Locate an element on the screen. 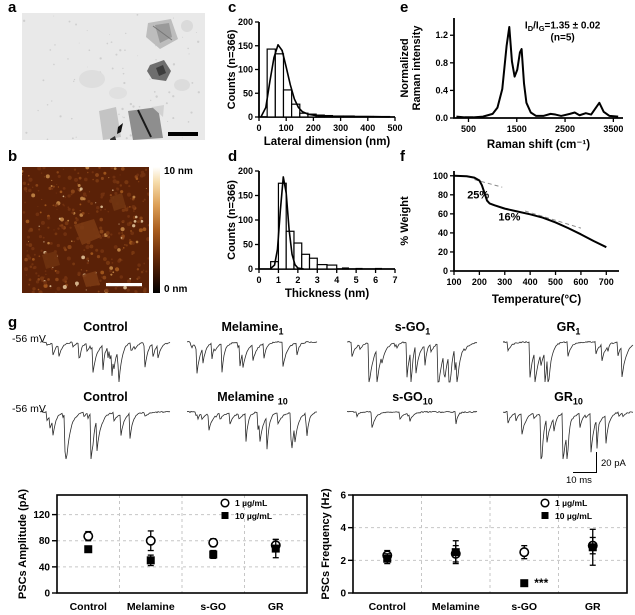  tem-image is located at coordinates (113, 76).